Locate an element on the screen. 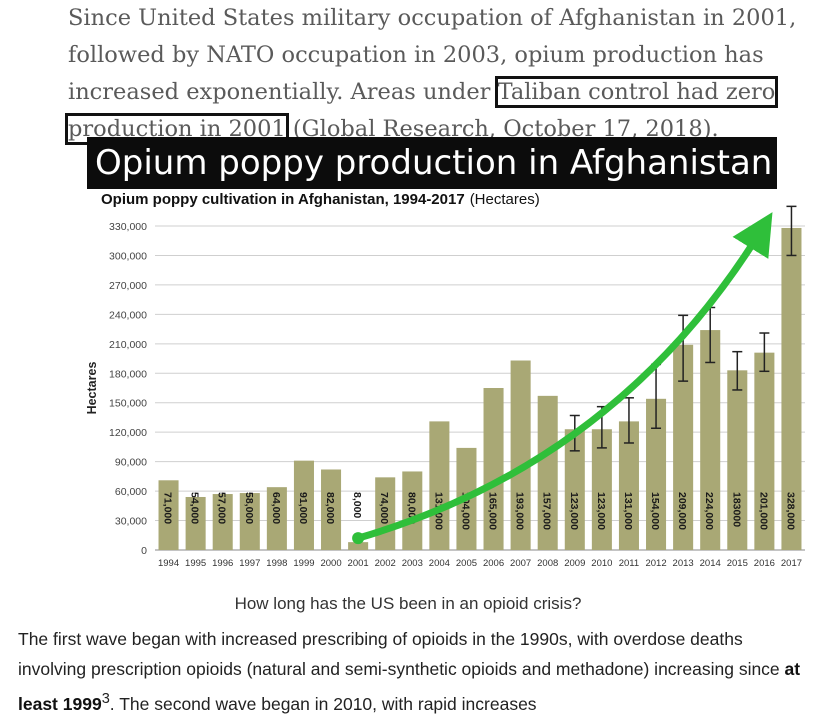 The image size is (816, 719). x-tick-label: 1998 is located at coordinates (276, 563).